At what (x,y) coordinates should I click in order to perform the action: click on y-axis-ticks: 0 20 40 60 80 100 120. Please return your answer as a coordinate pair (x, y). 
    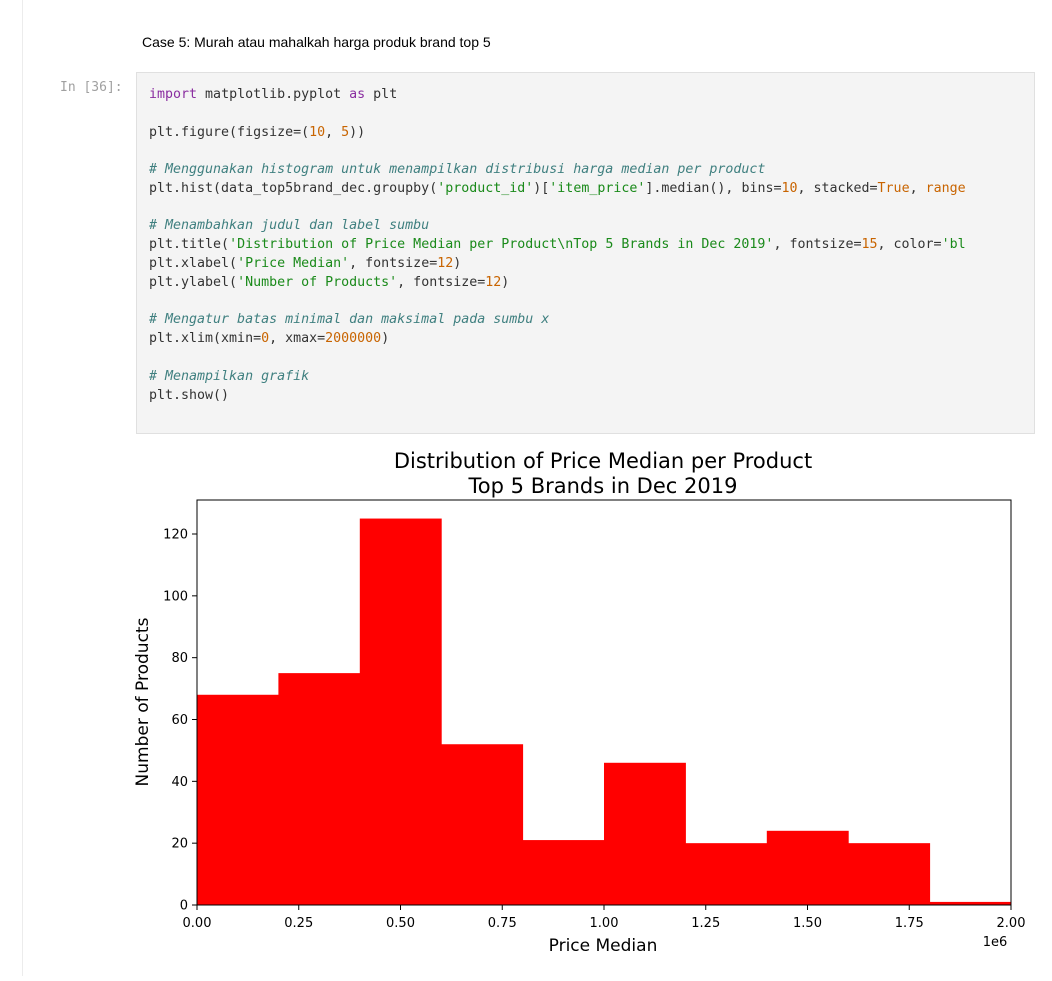
    Looking at the image, I should click on (180, 721).